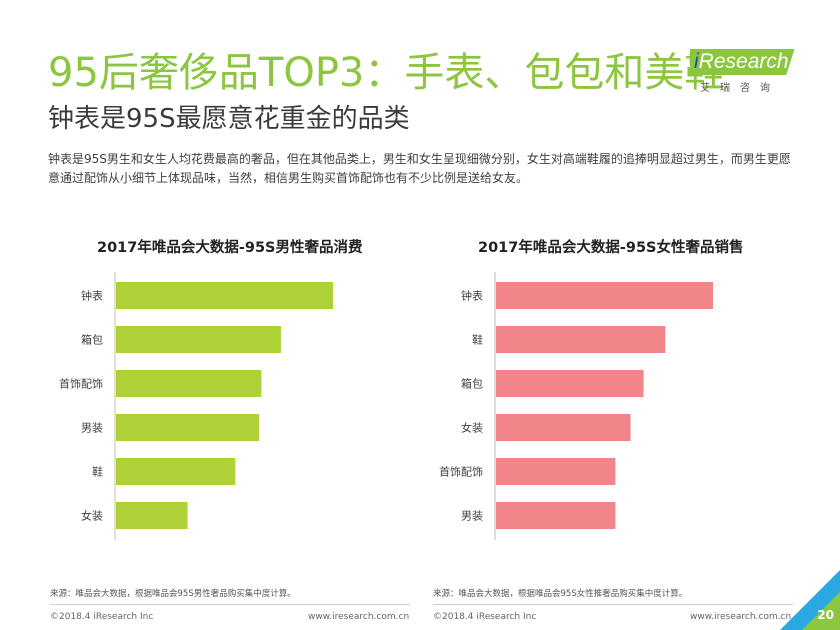 Image resolution: width=840 pixels, height=630 pixels. What do you see at coordinates (461, 472) in the screenshot?
I see `female-chart-category-label: 首饰配饰` at bounding box center [461, 472].